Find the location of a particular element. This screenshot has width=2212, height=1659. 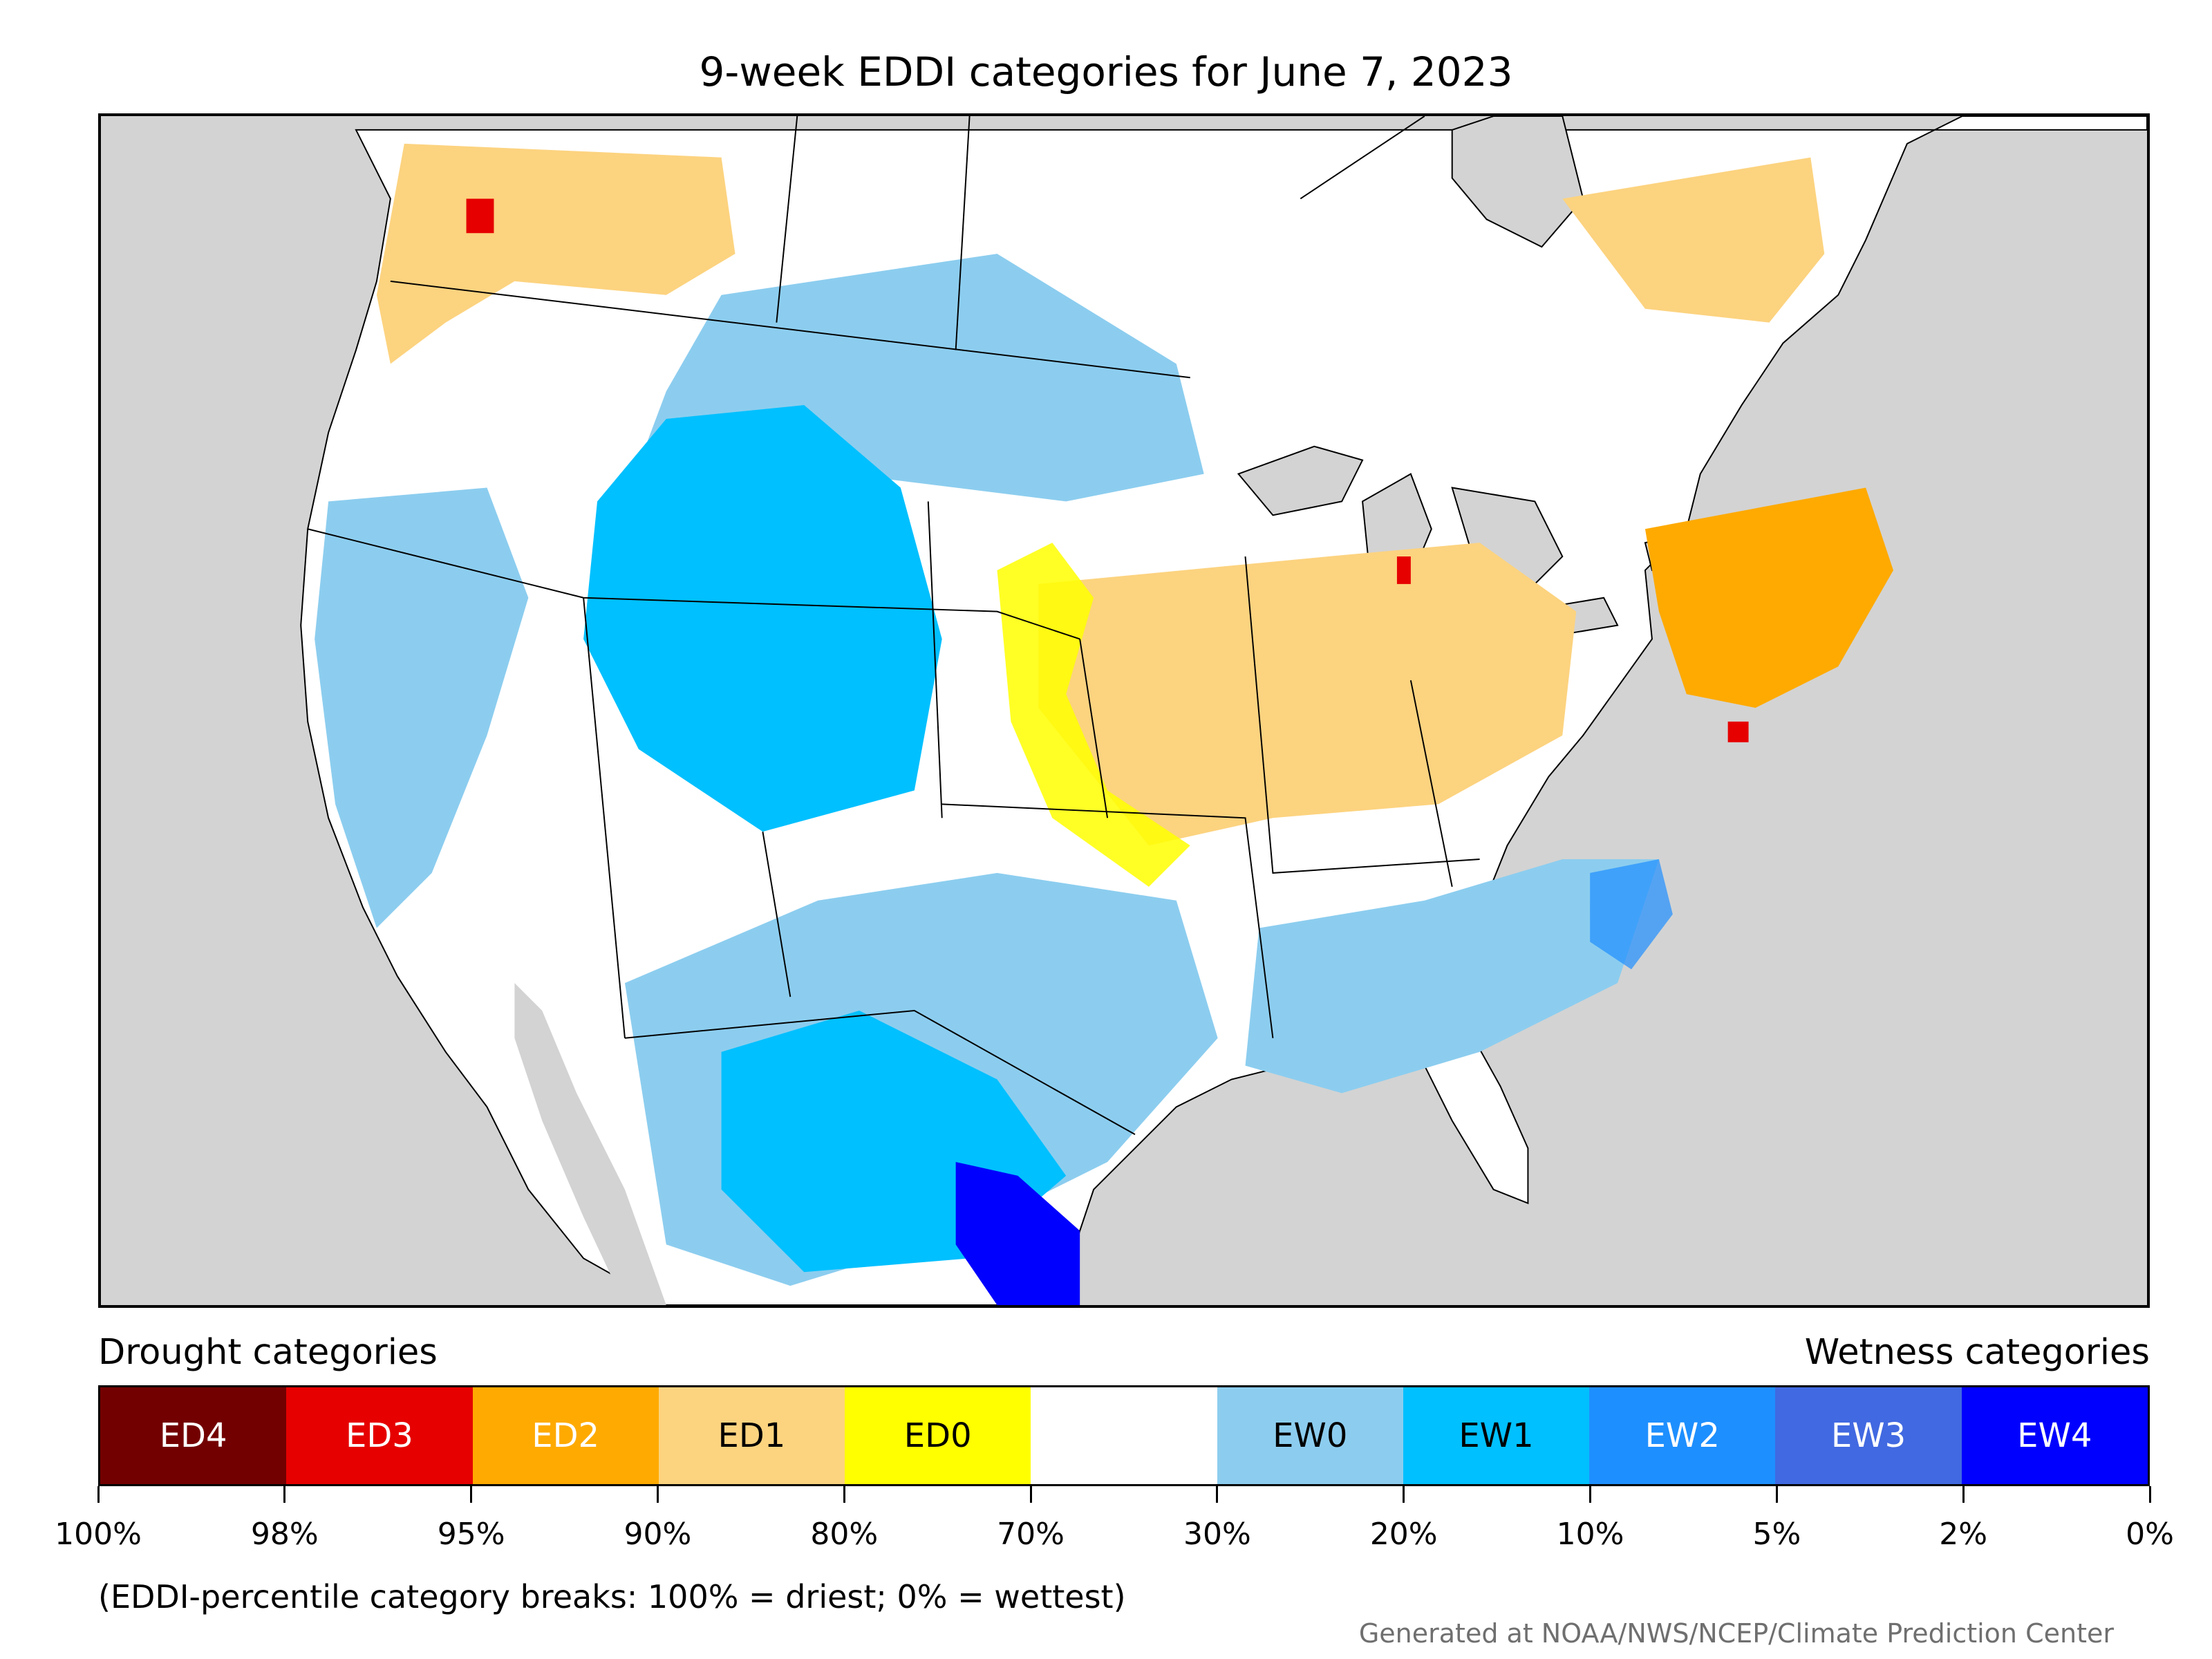

drought-northeast is located at coordinates (1769, 598).